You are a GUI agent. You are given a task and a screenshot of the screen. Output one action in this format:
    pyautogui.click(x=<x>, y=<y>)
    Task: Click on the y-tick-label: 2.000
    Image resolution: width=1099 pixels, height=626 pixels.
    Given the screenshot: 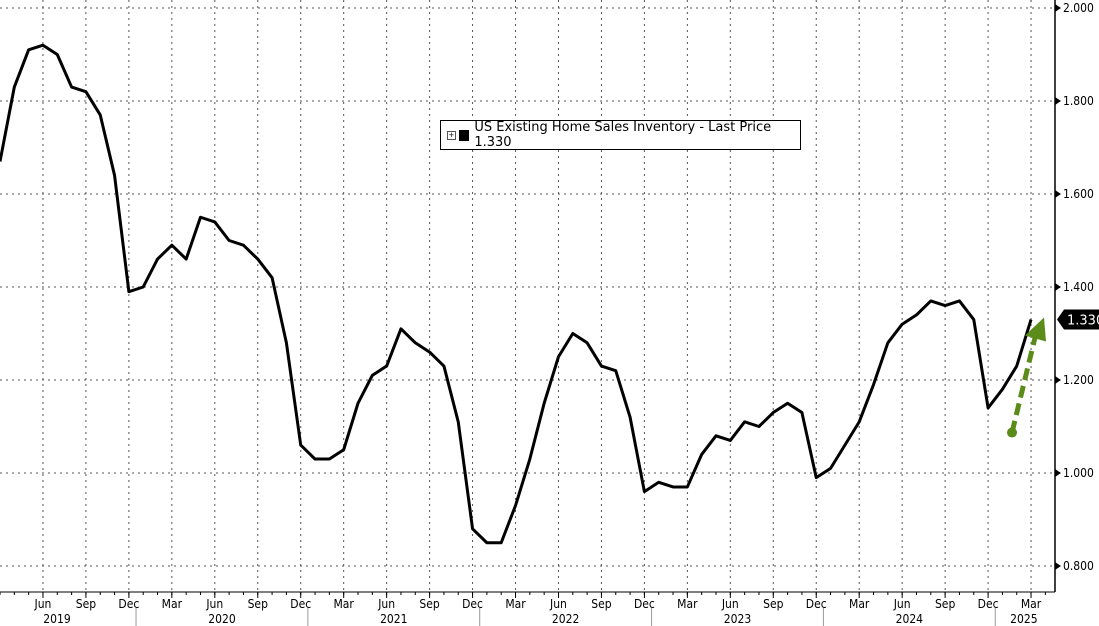 What is the action you would take?
    pyautogui.click(x=1078, y=8)
    